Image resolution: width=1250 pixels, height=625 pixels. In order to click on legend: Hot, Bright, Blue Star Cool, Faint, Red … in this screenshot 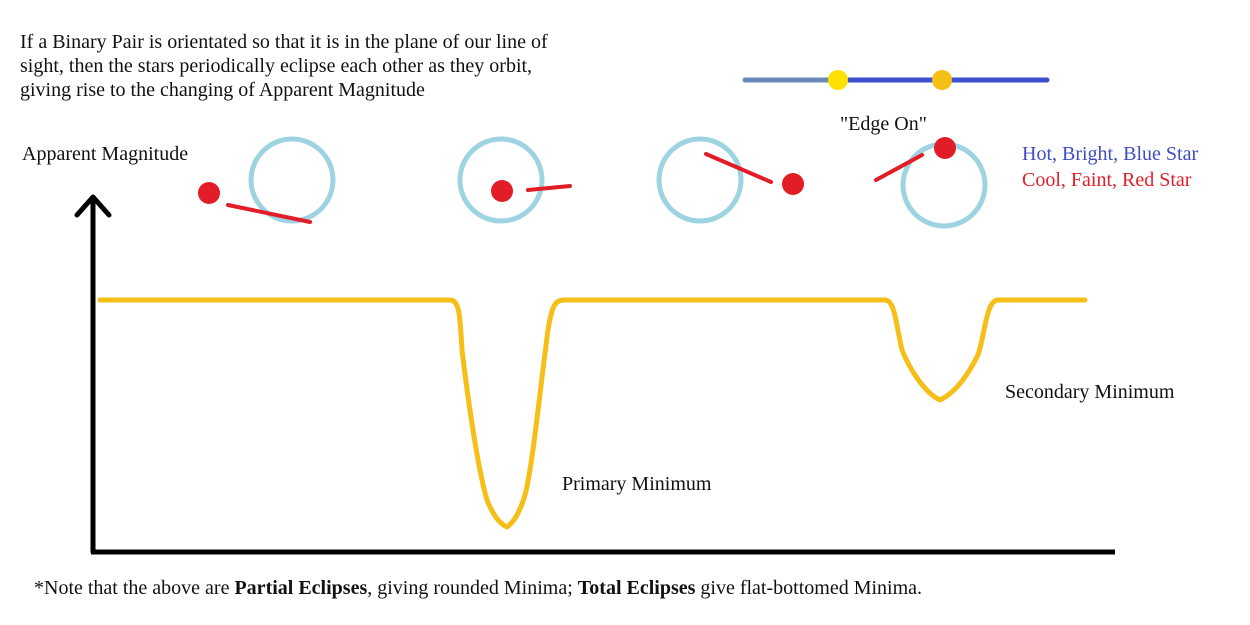, I will do `click(1110, 167)`.